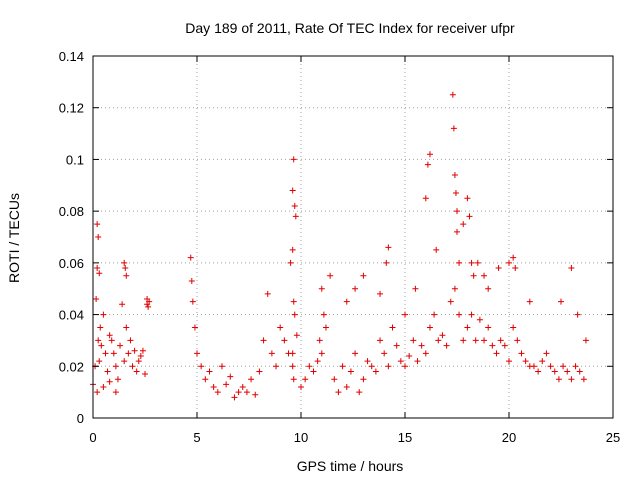  What do you see at coordinates (509, 437) in the screenshot?
I see `x-tick-label: 20` at bounding box center [509, 437].